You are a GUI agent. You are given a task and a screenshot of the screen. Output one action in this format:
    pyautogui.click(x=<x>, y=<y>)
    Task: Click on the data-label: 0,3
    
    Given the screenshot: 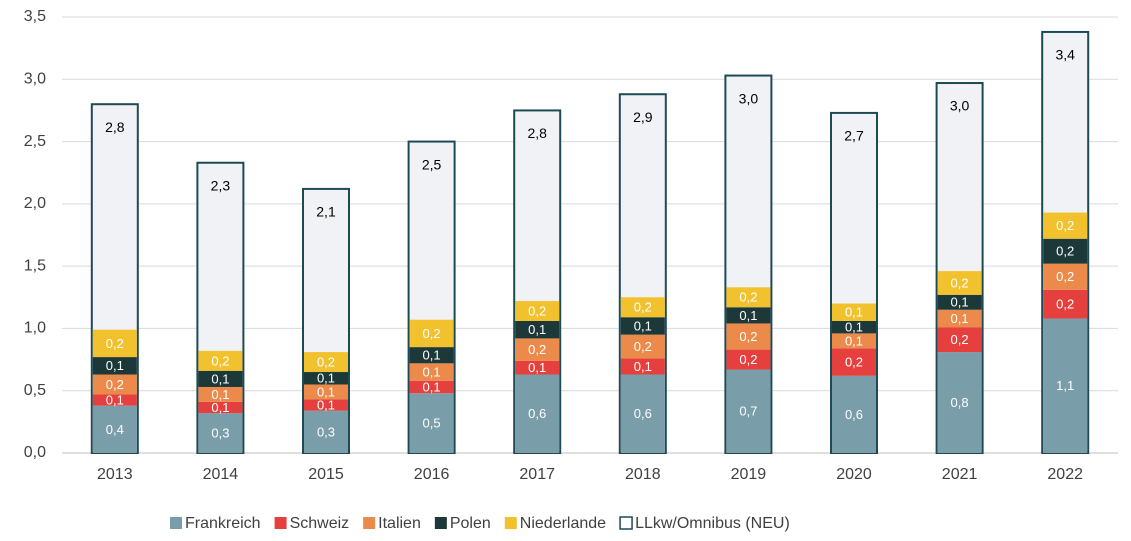 What is the action you would take?
    pyautogui.click(x=220, y=433)
    